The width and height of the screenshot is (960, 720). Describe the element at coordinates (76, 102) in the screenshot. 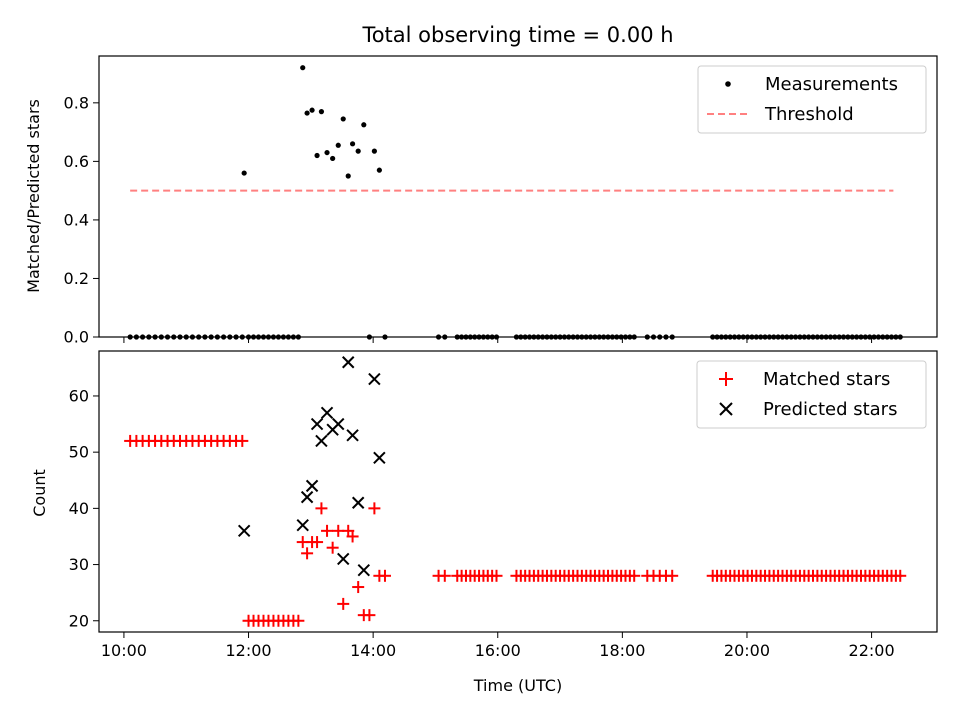

I see `top-y-tick-label: 0.8` at that location.